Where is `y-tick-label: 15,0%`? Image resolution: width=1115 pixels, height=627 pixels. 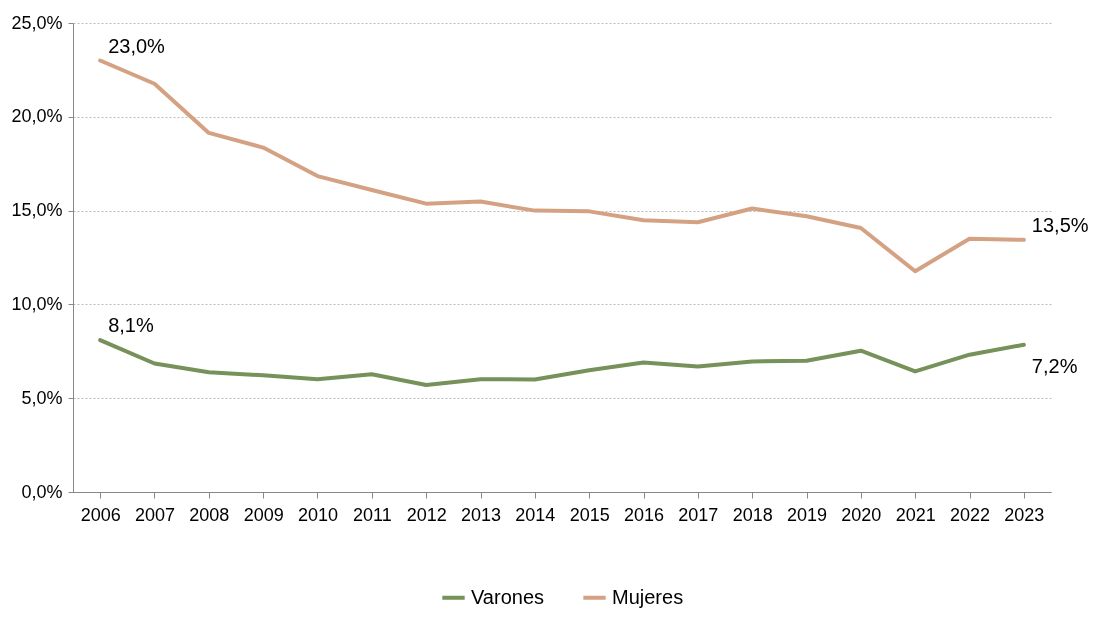
y-tick-label: 15,0% is located at coordinates (37, 210).